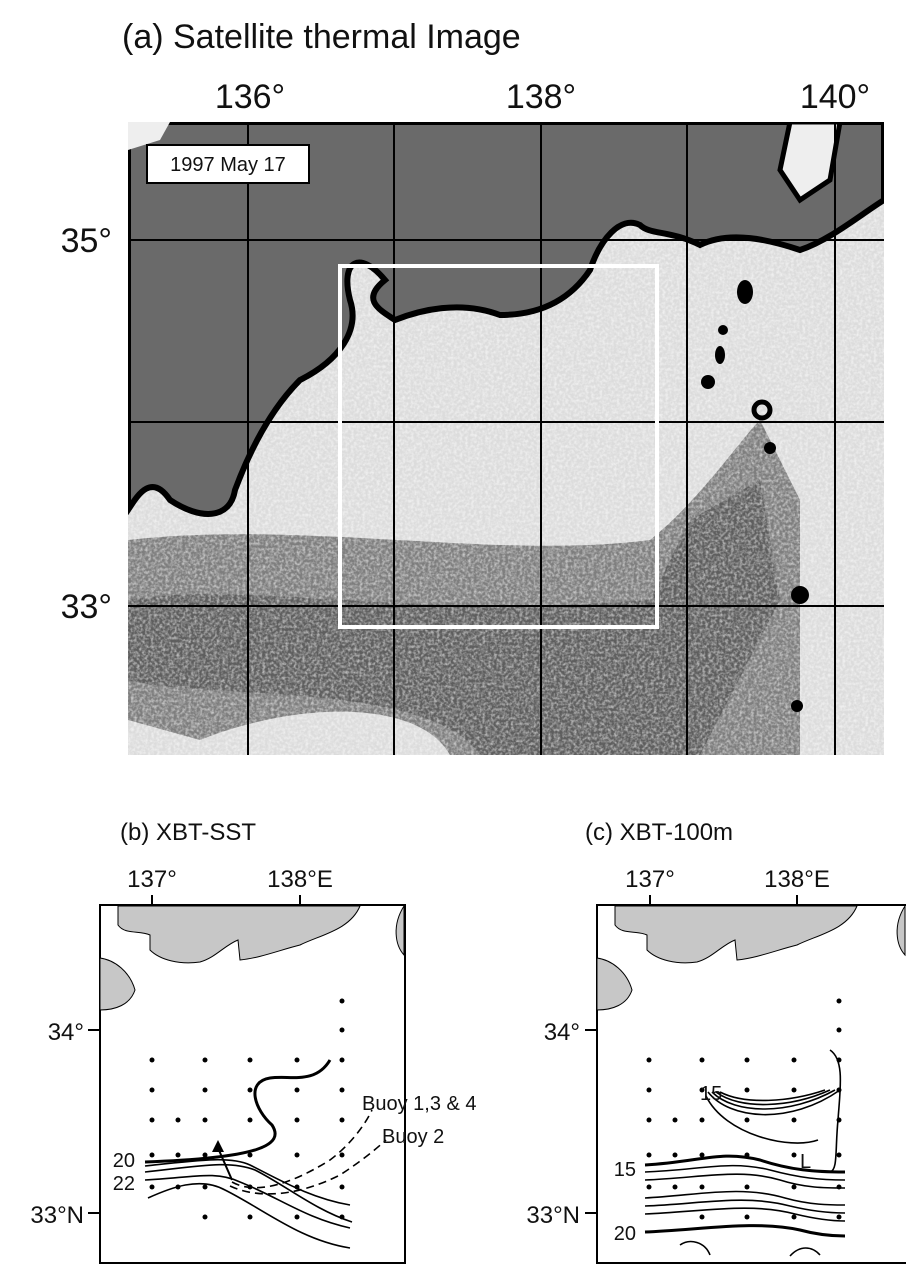 The height and width of the screenshot is (1267, 906). Describe the element at coordinates (413, 1137) in the screenshot. I see `annotation: Buoy 2` at that location.